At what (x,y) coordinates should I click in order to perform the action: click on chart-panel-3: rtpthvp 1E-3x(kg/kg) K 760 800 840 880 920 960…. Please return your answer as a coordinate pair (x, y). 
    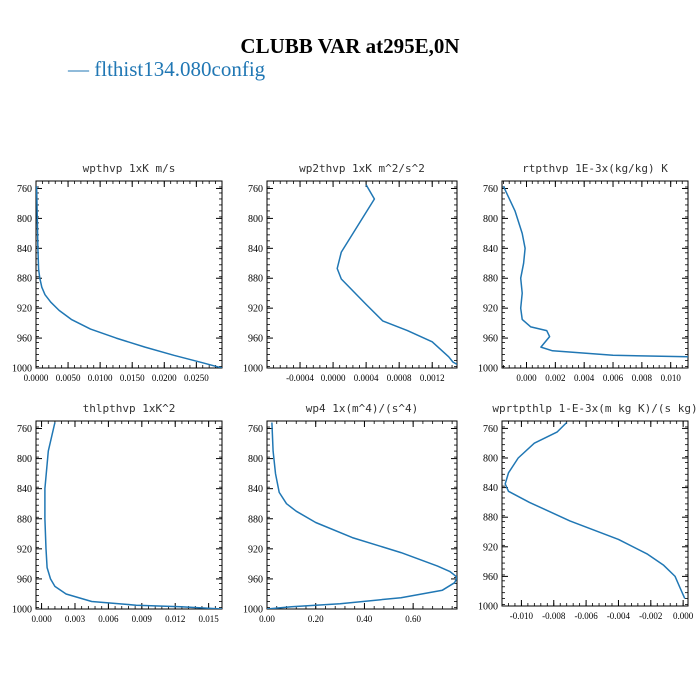
    Looking at the image, I should click on (583, 272).